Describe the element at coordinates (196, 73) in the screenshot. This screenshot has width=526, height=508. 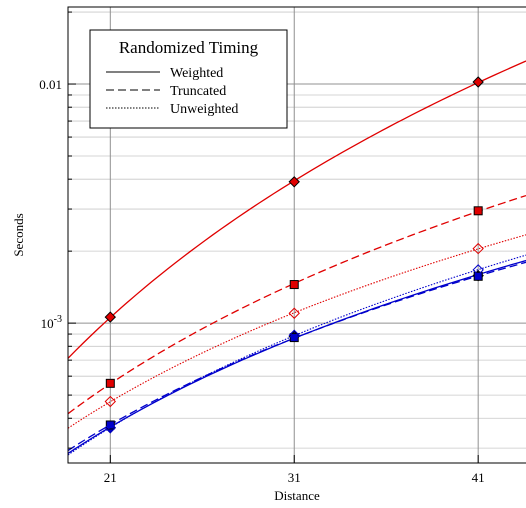
I see `legend-label: Weighted` at that location.